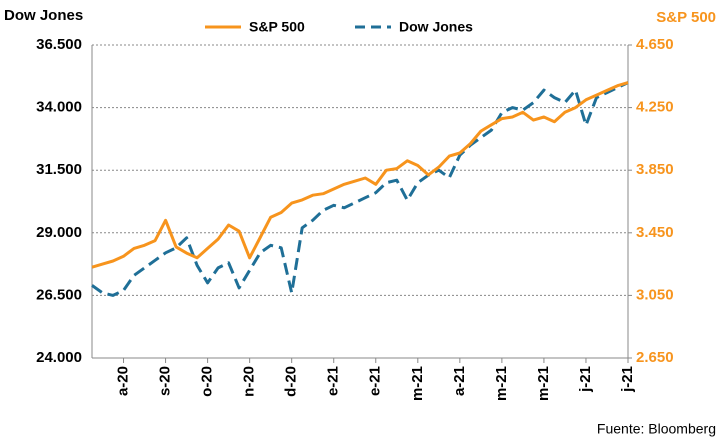 Image resolution: width=721 pixels, height=442 pixels. Describe the element at coordinates (655, 44) in the screenshot. I see `y2-tick-label: 4.650` at that location.